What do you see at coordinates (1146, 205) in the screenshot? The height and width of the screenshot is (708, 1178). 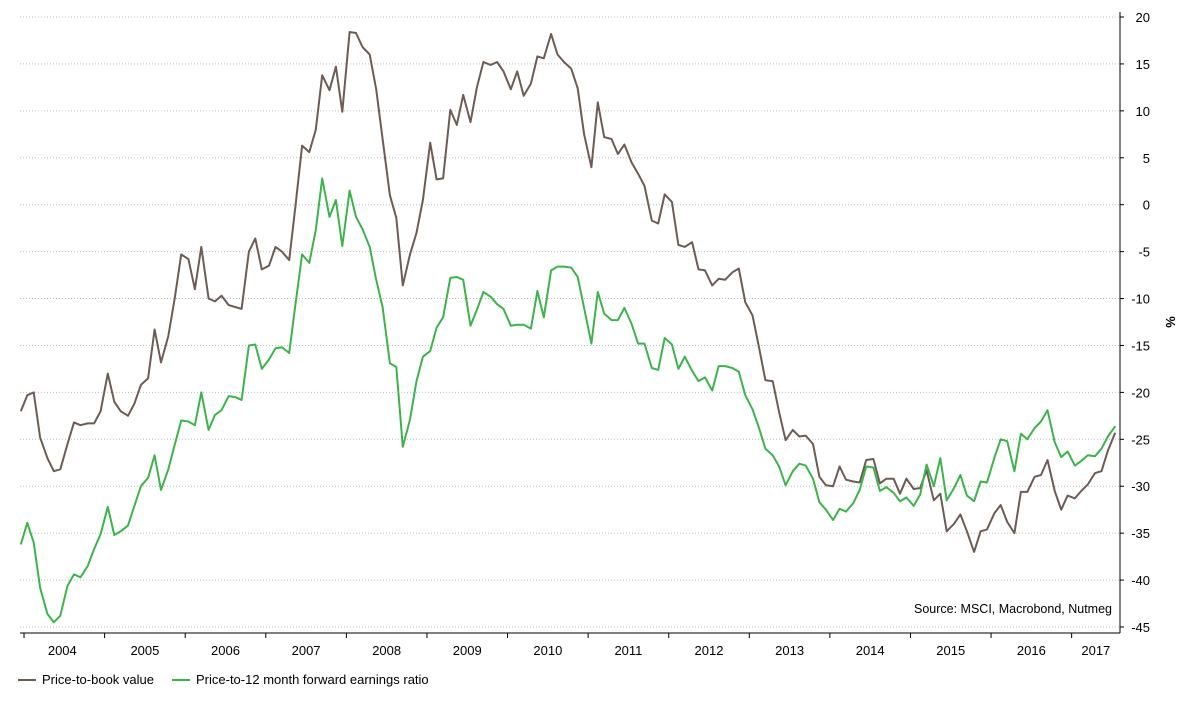 I see `y-tick-label: 0` at bounding box center [1146, 205].